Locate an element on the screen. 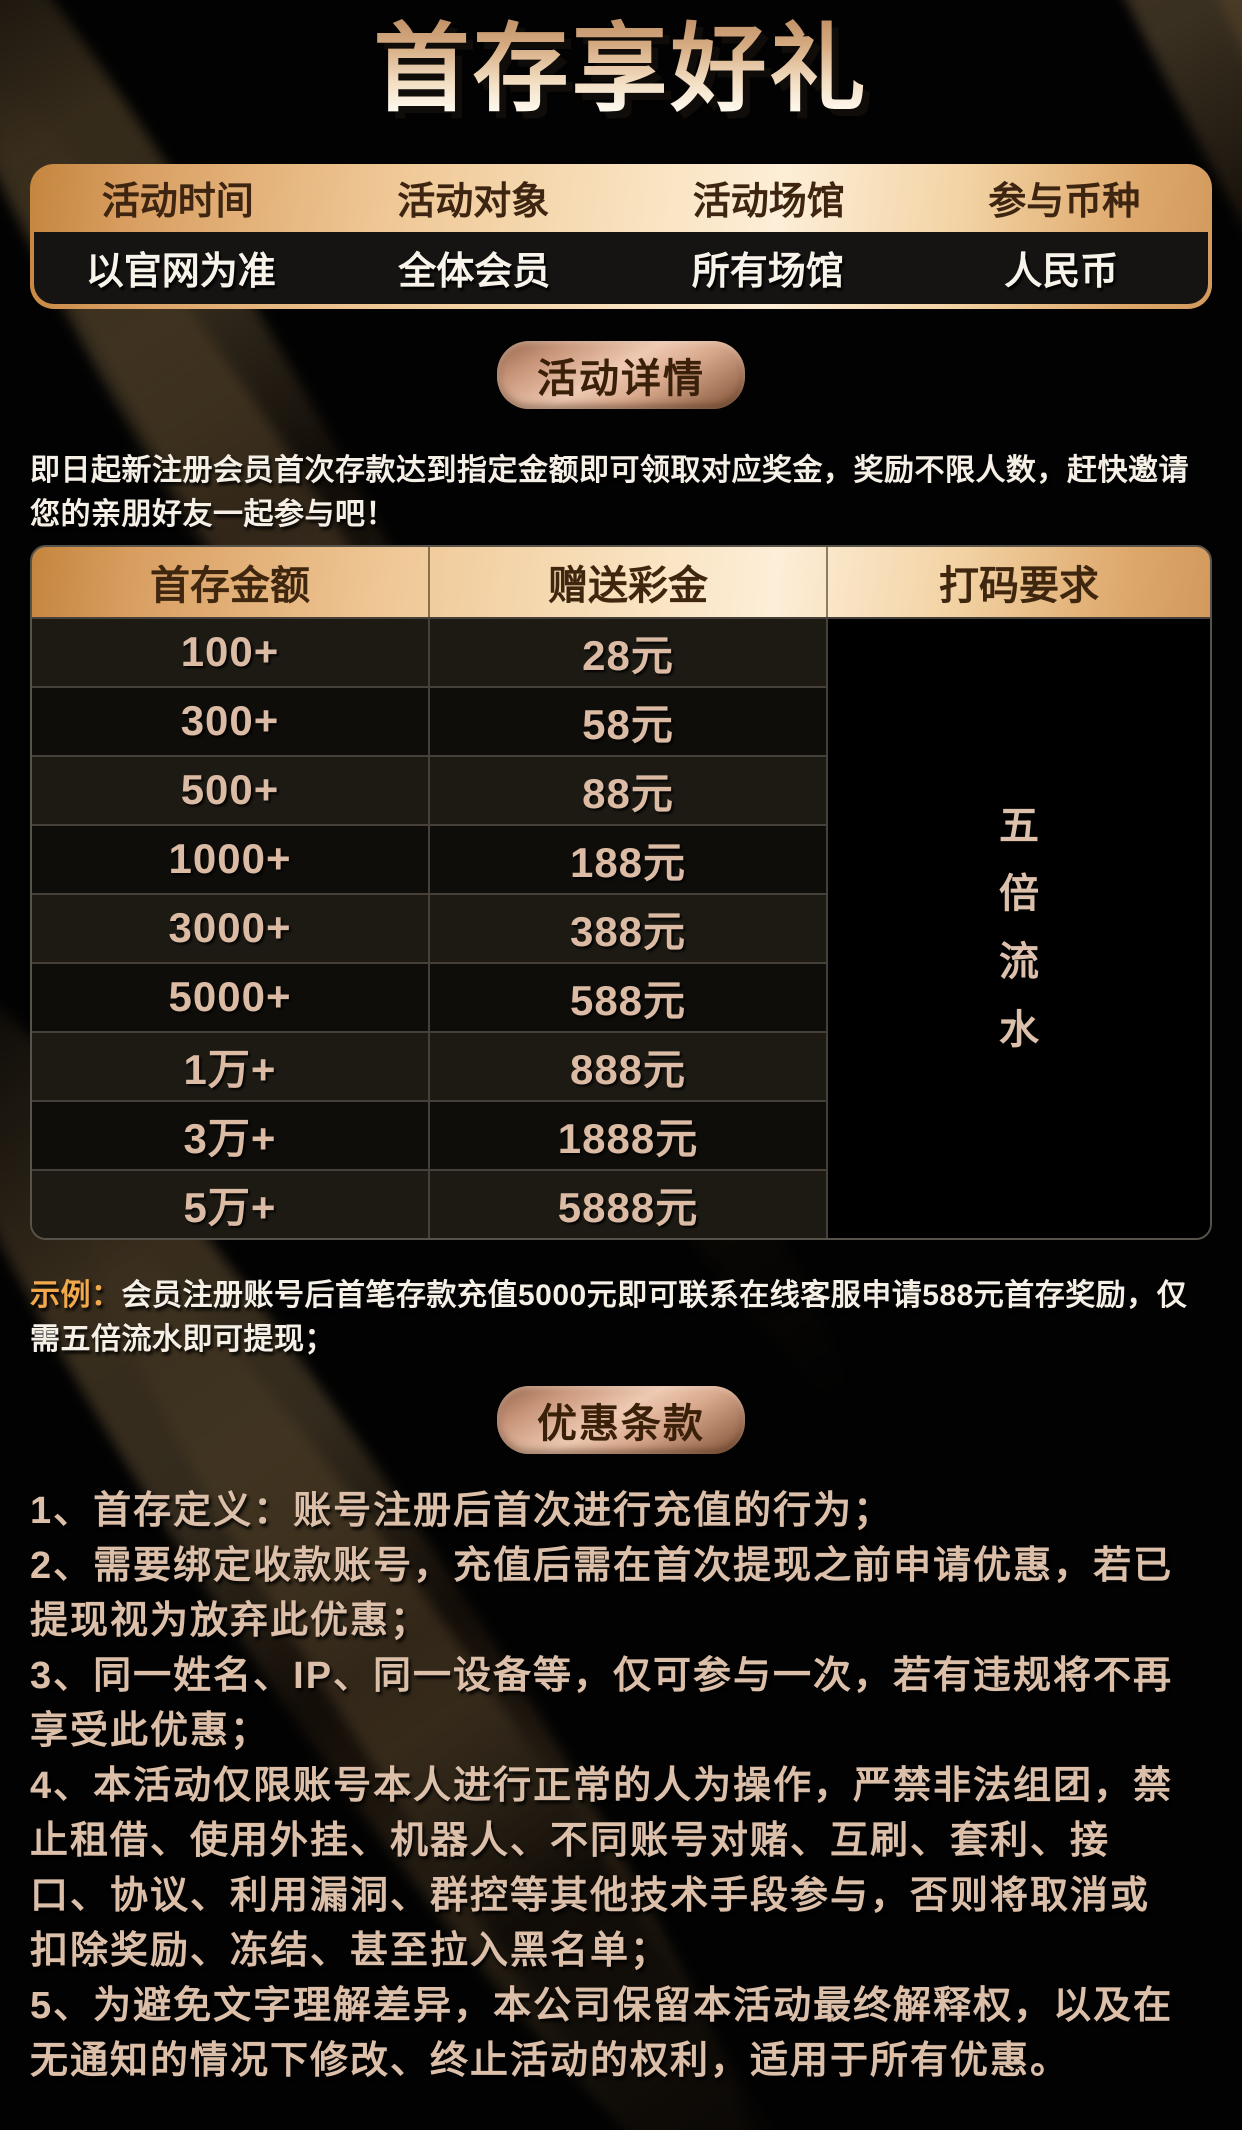 The image size is (1242, 2130). info-value-cell: 人民币 is located at coordinates (1061, 272).